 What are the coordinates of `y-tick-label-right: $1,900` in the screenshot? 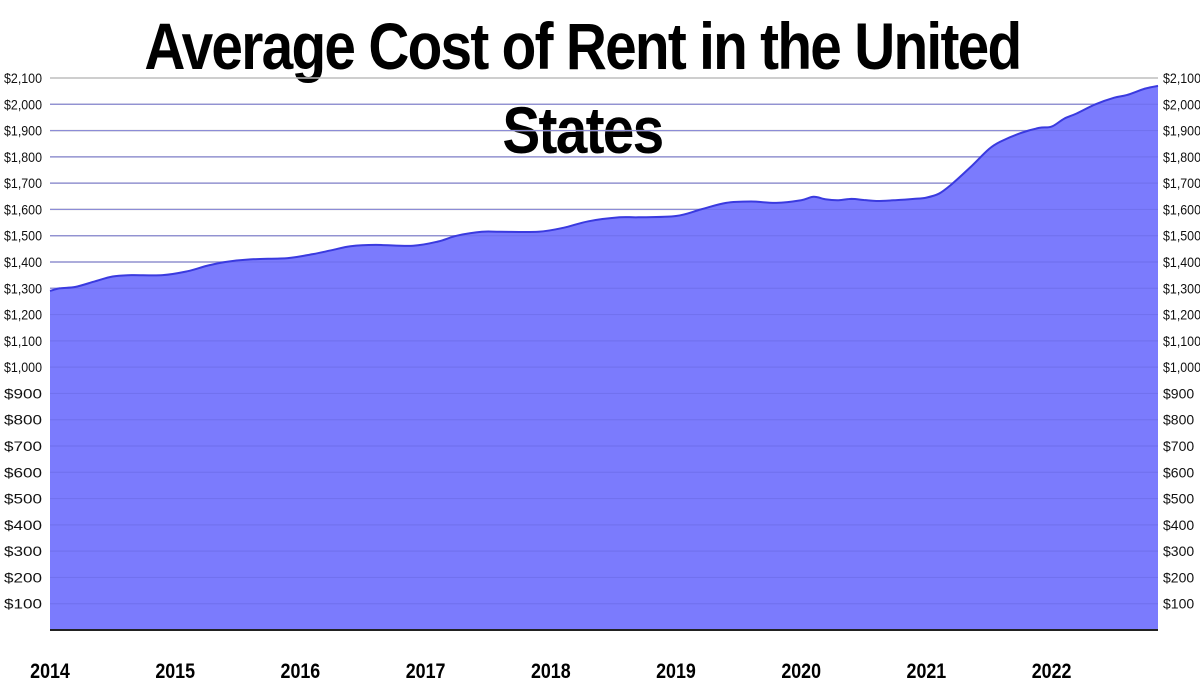 It's located at (1181, 131).